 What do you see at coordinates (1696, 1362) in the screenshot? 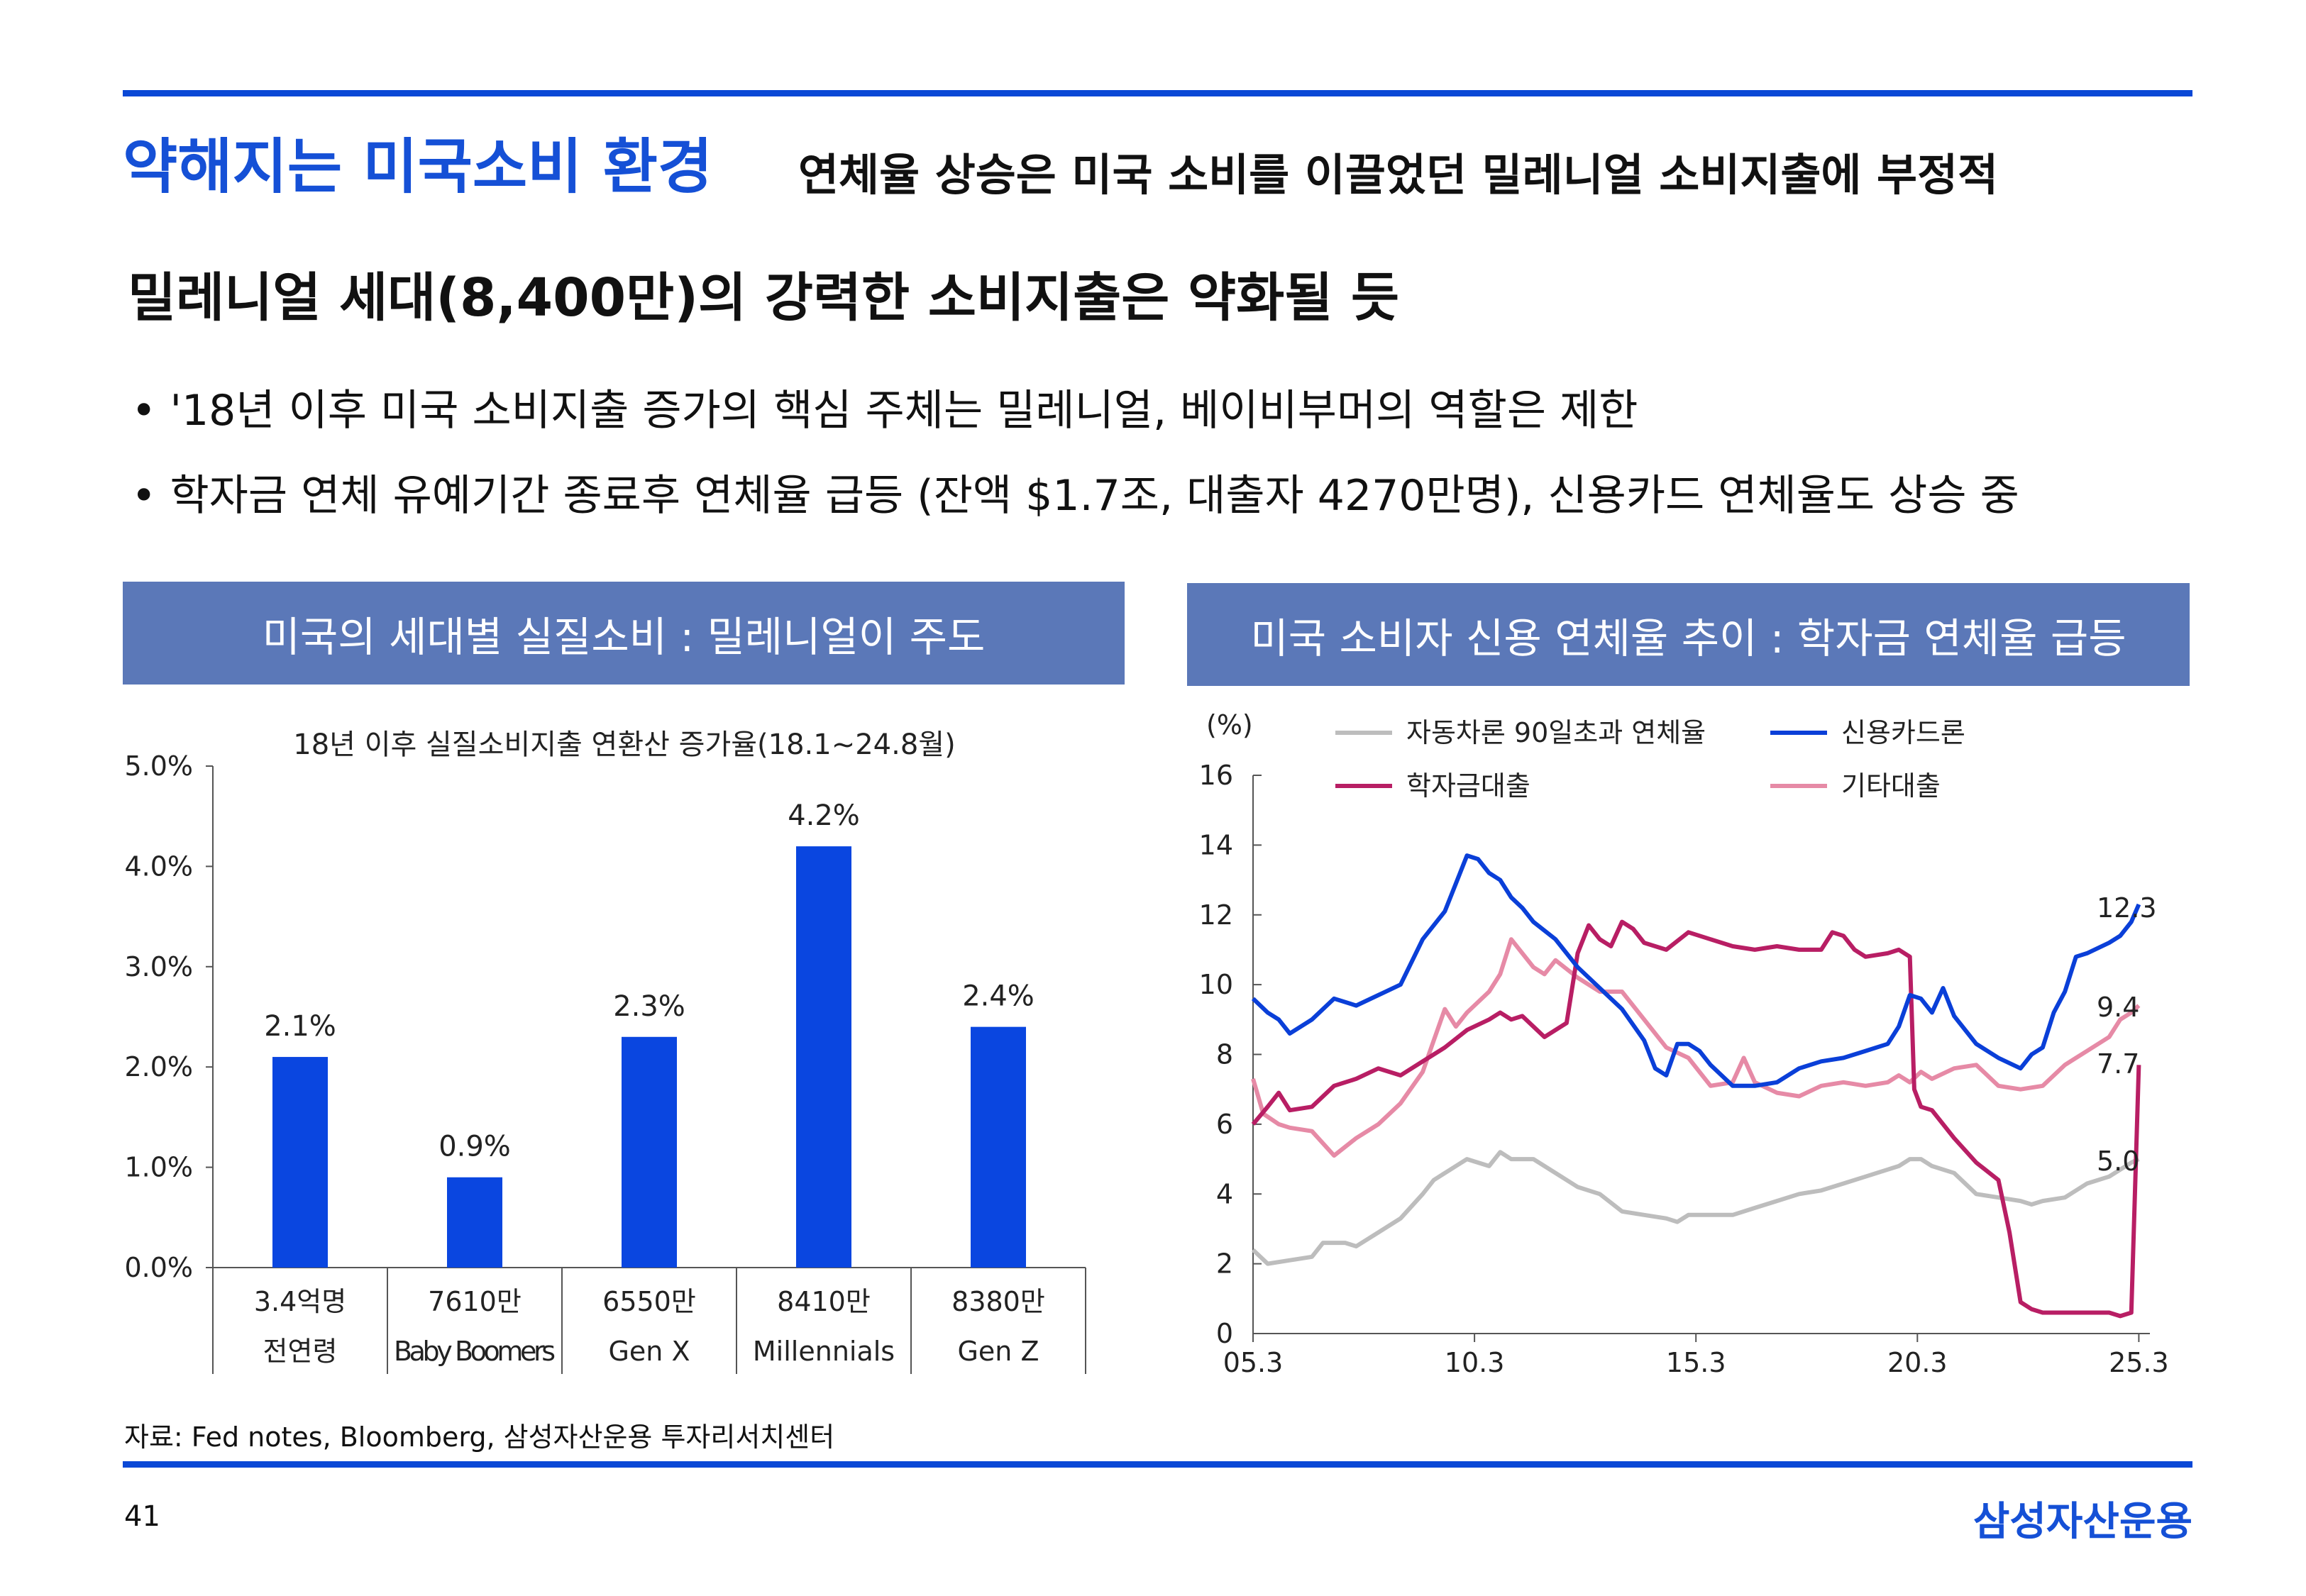
I see `x-tick-label: 15.3` at bounding box center [1696, 1362].